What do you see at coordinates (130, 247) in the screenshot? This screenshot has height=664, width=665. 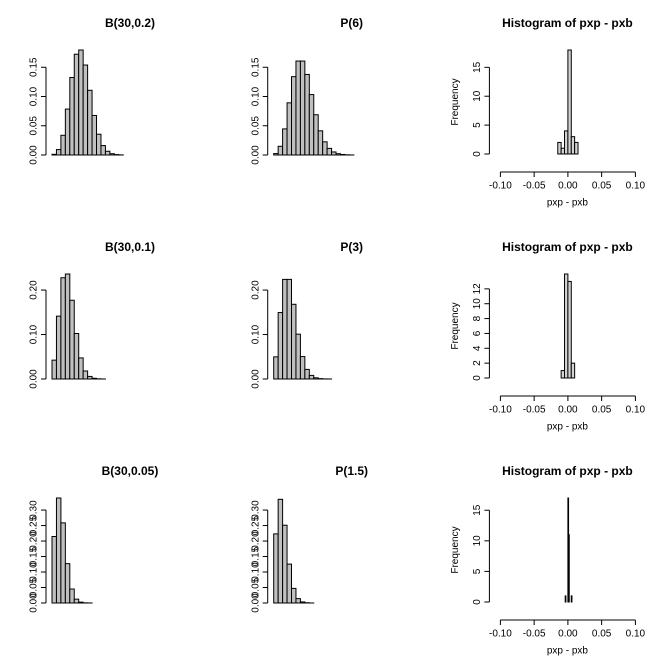 I see `chart-title: B(30,0.1)` at bounding box center [130, 247].